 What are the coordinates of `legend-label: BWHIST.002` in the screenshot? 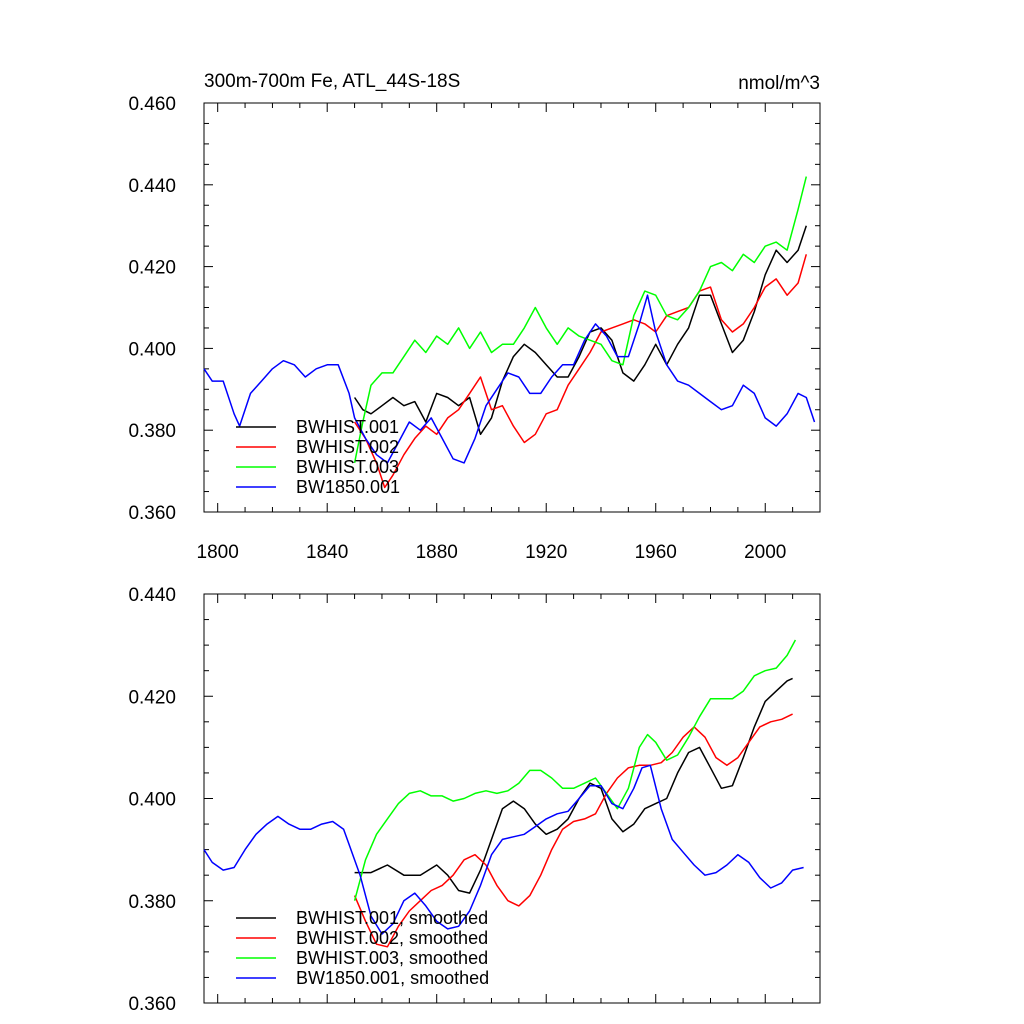 It's located at (347, 447).